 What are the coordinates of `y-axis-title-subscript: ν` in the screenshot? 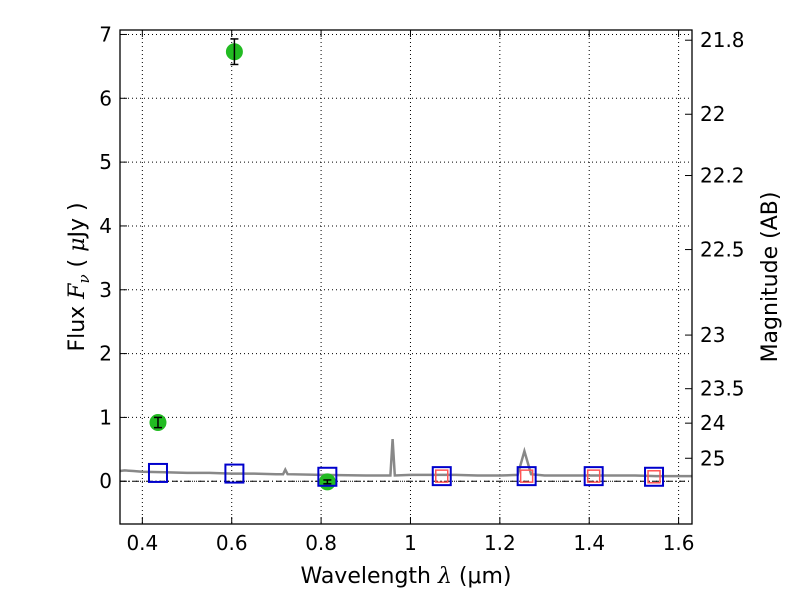 It's located at (84, 278).